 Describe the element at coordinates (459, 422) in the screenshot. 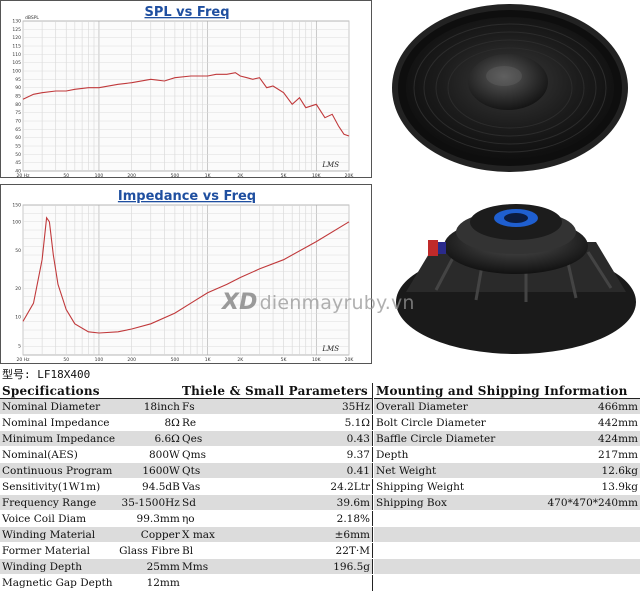

I see `row-label: Bolt Circle Diameter` at that location.